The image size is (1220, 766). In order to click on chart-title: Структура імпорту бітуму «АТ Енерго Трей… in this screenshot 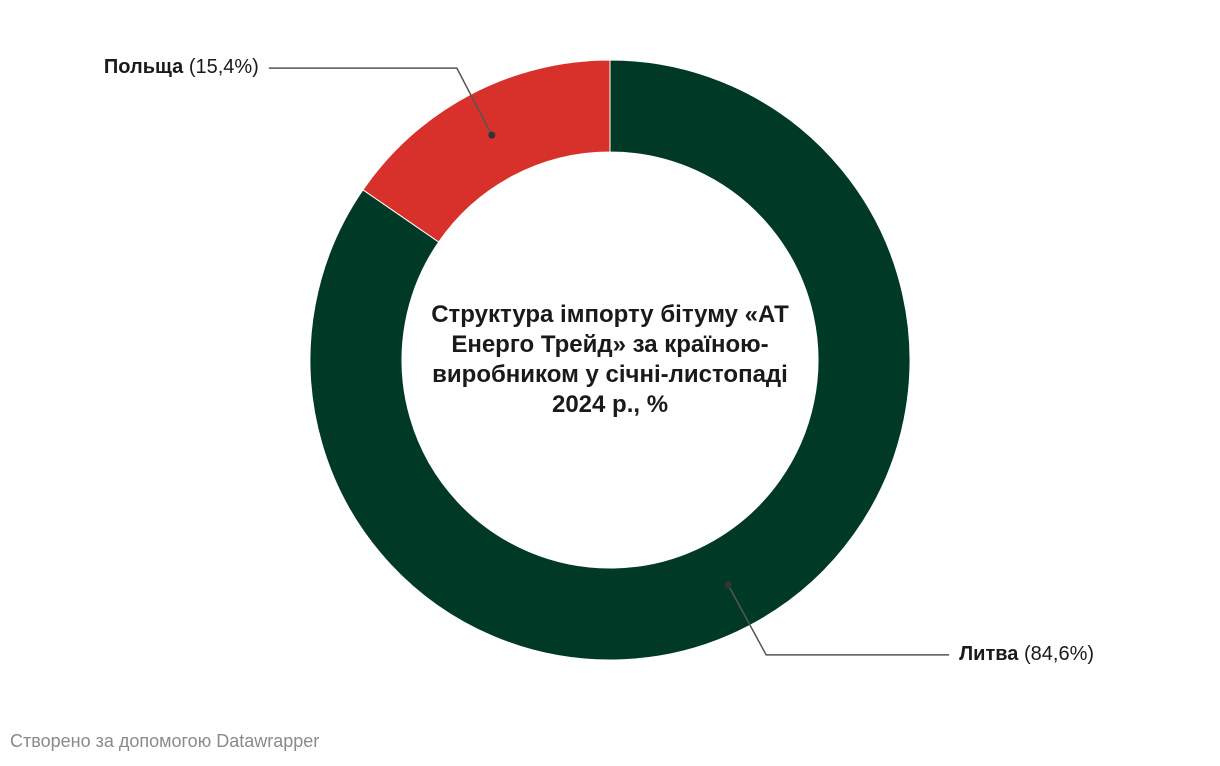, I will do `click(610, 359)`.